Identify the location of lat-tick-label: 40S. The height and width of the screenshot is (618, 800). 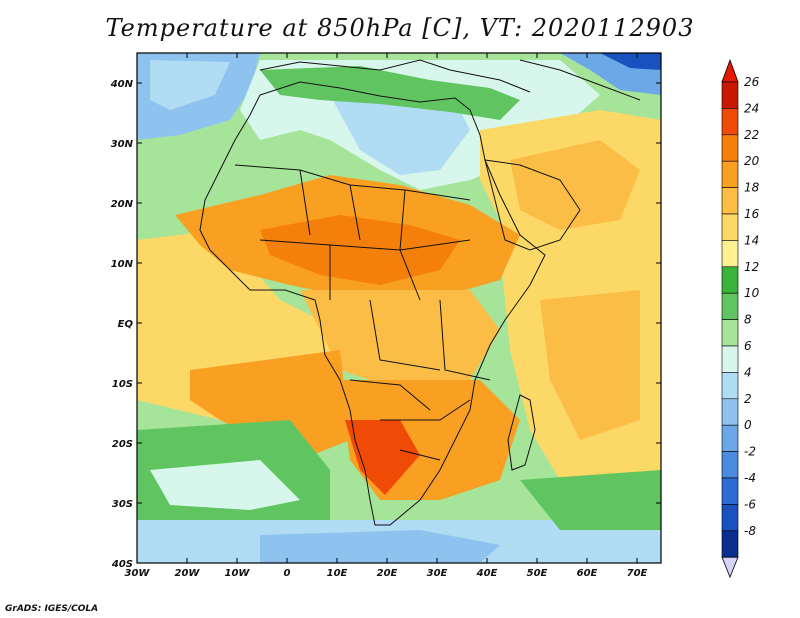
(122, 564).